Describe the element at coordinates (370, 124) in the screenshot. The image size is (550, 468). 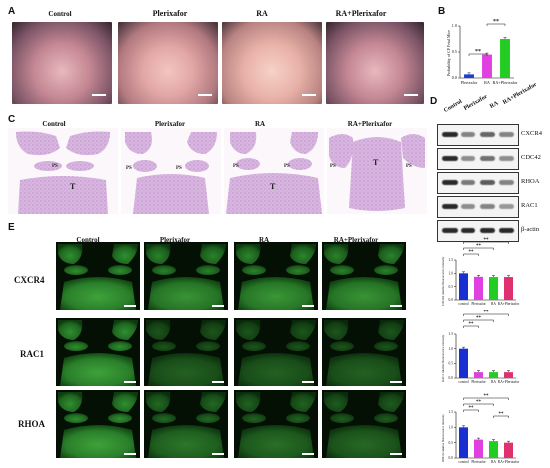
I see `panel-c-title-ra-plerixafor: RA+Plerixafor` at that location.